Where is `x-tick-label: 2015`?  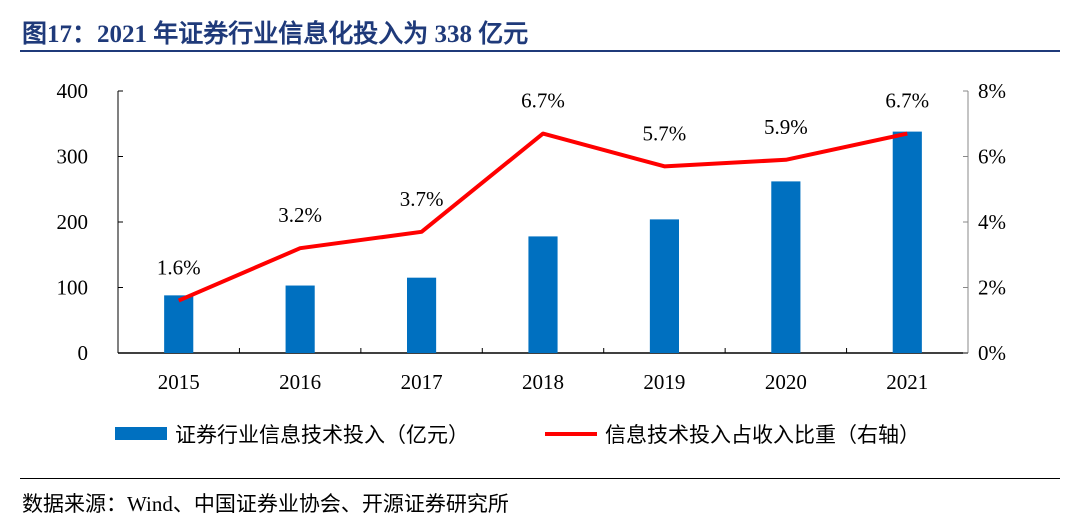 x-tick-label: 2015 is located at coordinates (179, 382).